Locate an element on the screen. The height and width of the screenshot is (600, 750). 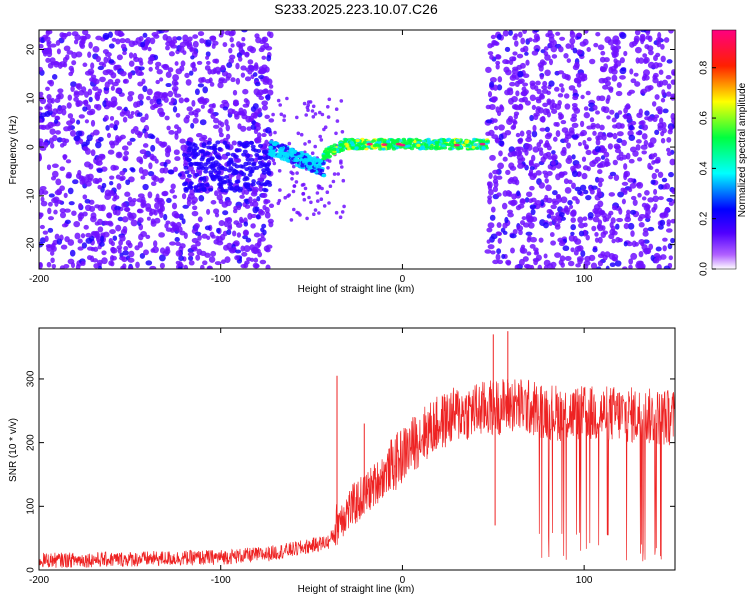
colorbar-tick-label: 0.6 is located at coordinates (704, 118).